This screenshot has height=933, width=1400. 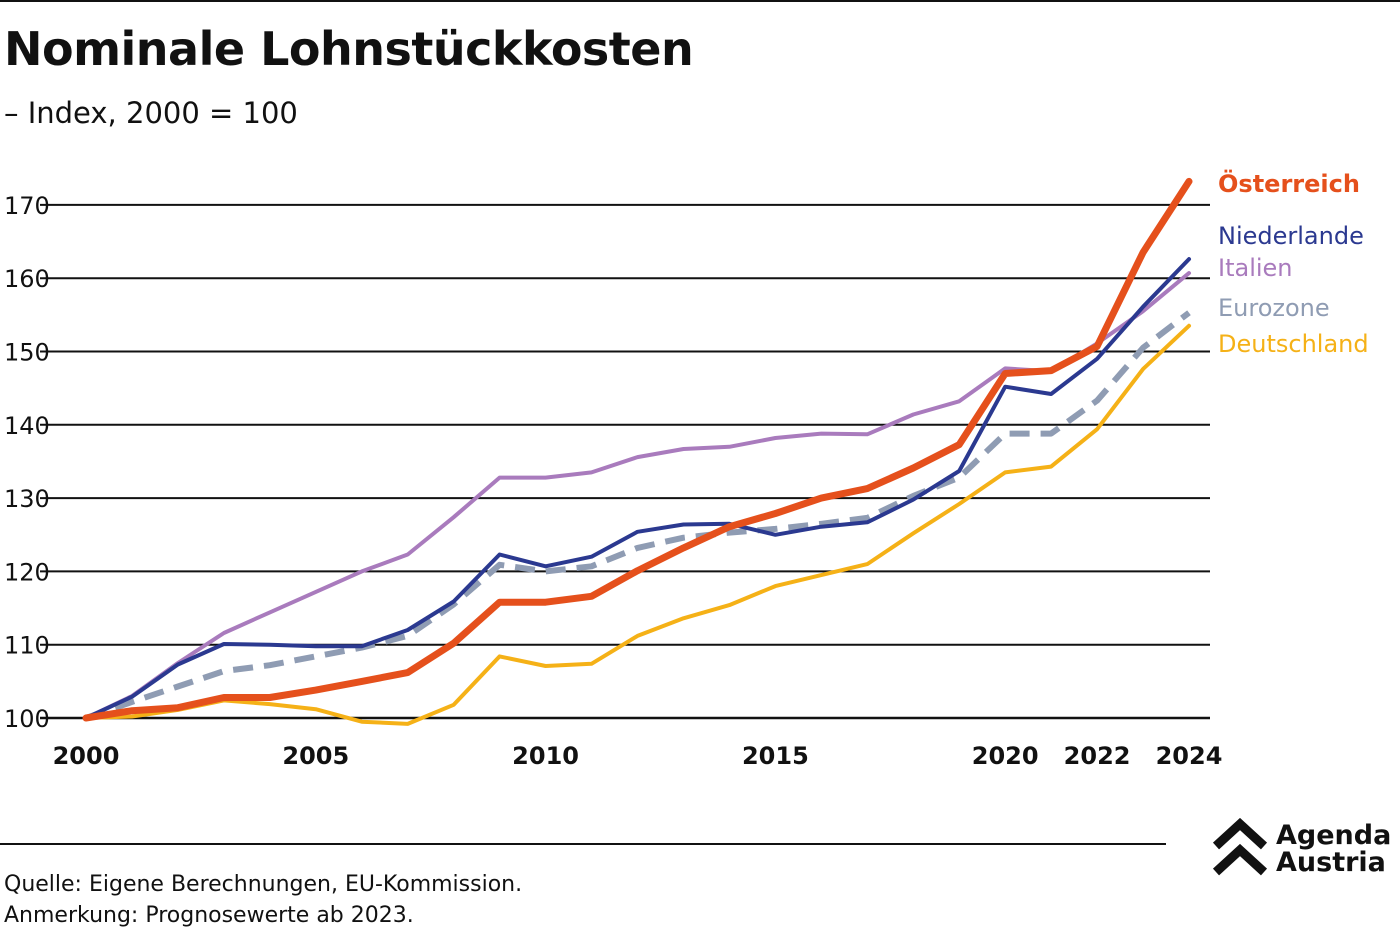 What do you see at coordinates (700, 1) in the screenshot?
I see `top-rule` at bounding box center [700, 1].